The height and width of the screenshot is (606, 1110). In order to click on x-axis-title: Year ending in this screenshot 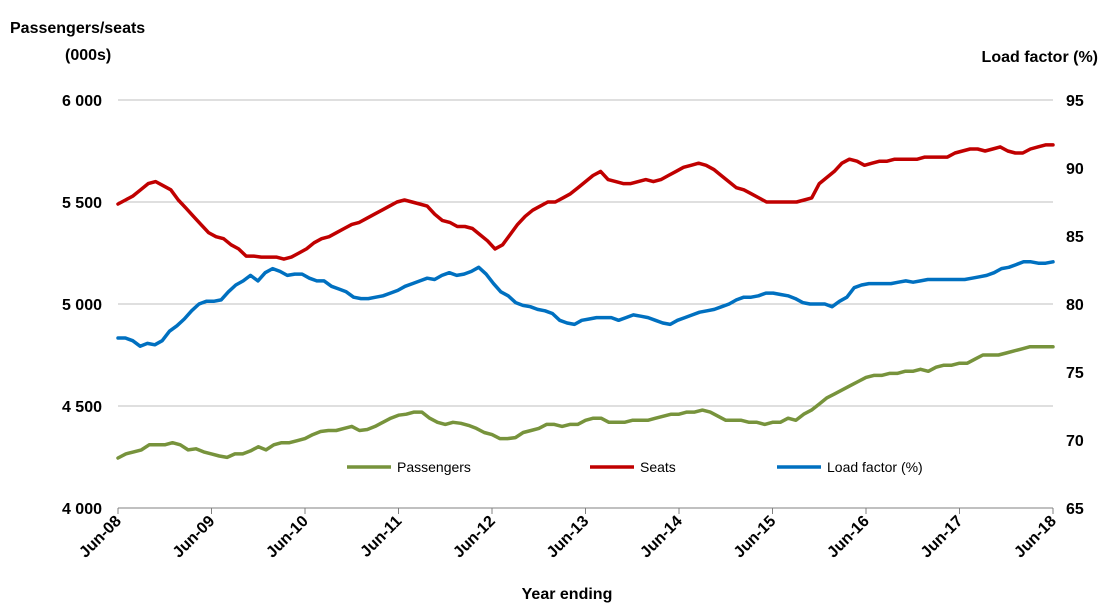, I will do `click(567, 594)`.